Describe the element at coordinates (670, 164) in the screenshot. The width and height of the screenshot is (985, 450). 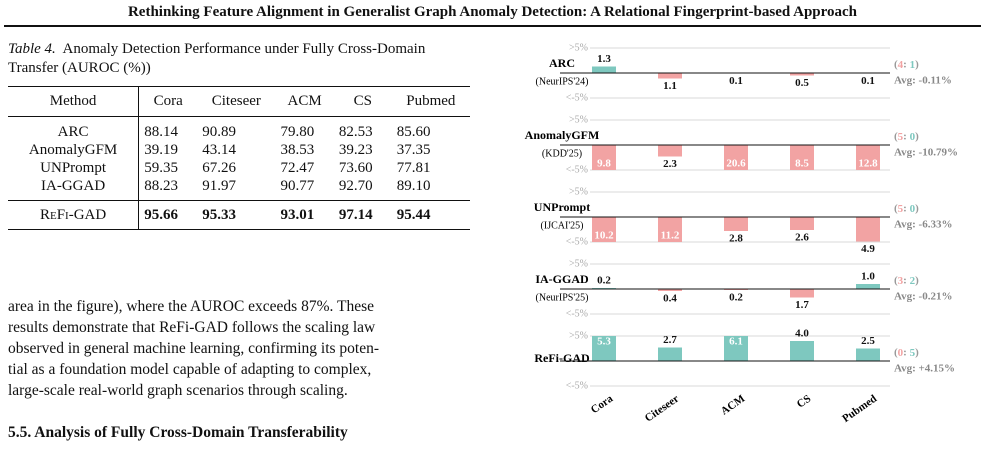
I see `value-label: 2.3` at that location.